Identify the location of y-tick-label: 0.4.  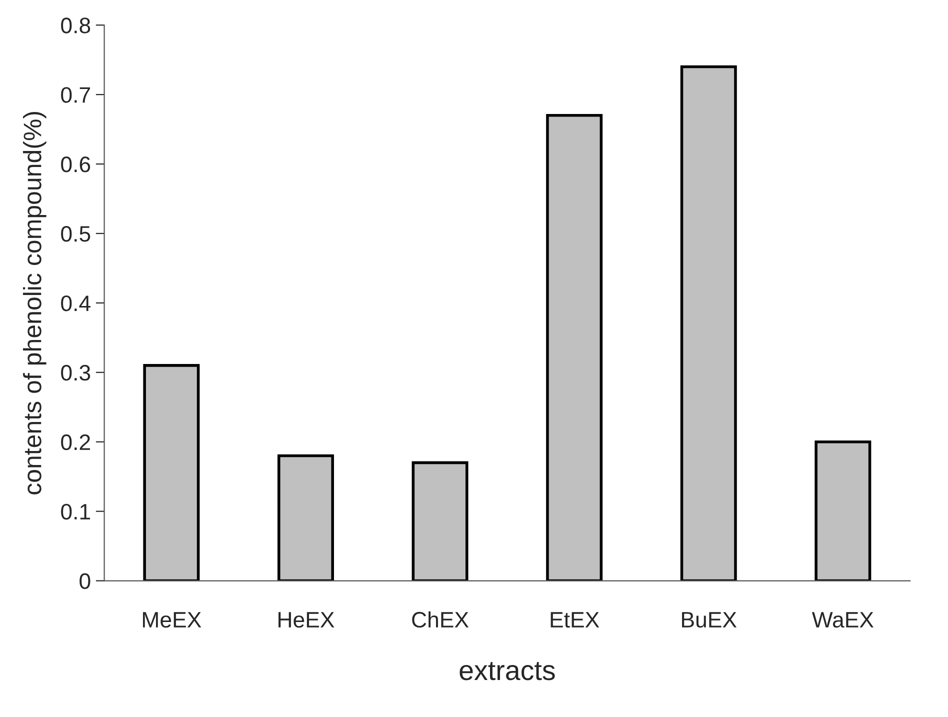
(75, 303).